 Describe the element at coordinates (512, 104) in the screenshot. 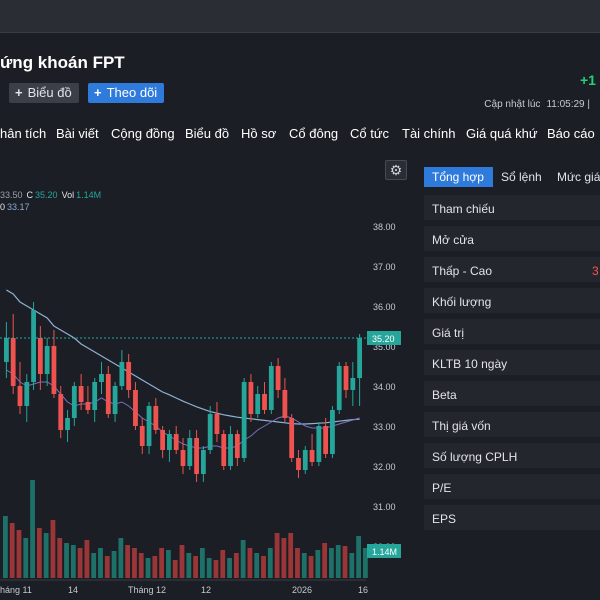

I see `updated-label: Cập nhật lúc` at that location.